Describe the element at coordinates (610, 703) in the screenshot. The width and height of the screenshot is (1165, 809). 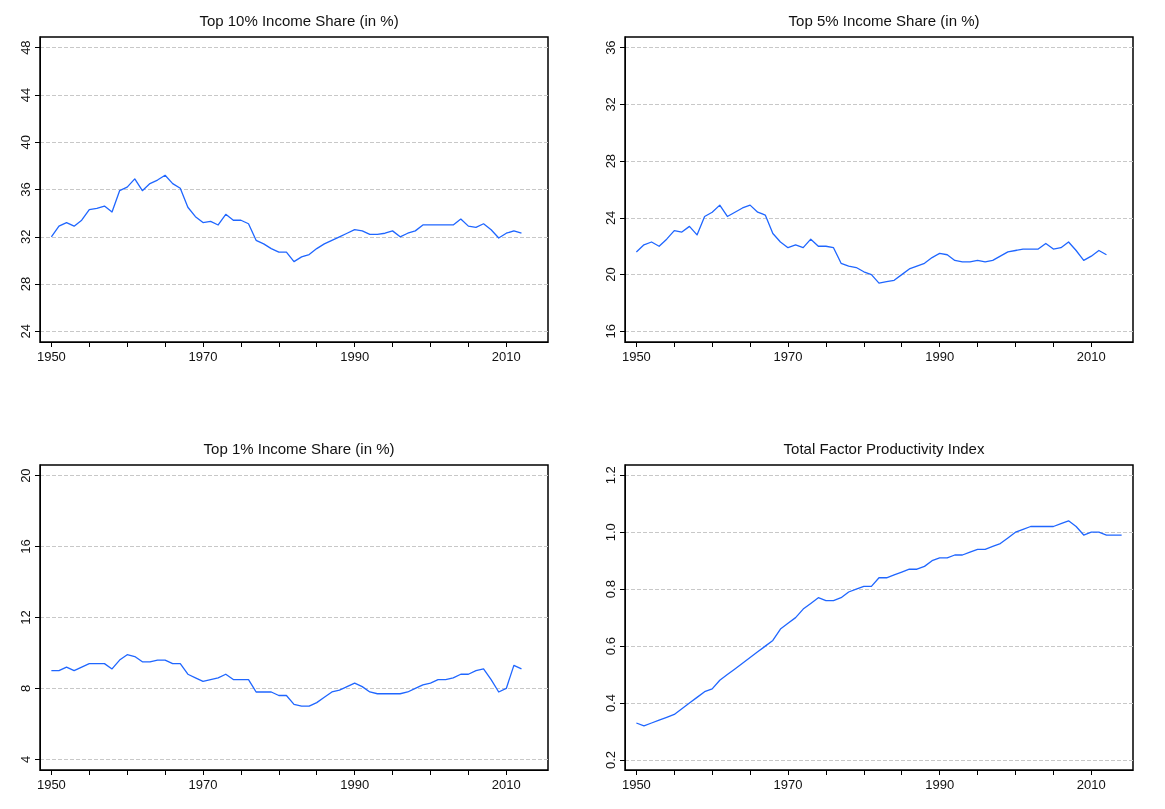
I see `y-tick-label: 0.4` at that location.